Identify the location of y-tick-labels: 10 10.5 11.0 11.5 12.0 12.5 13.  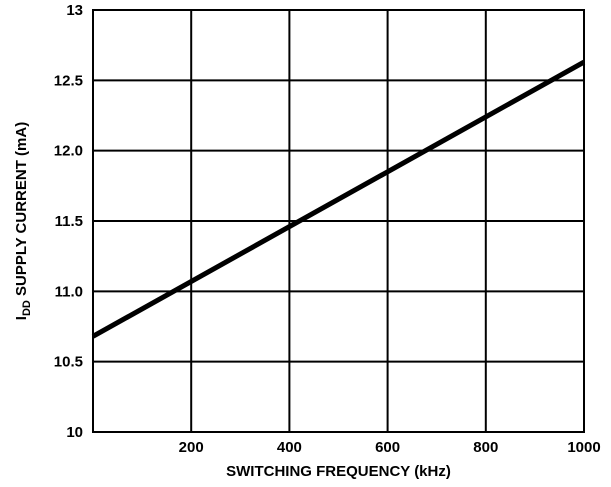
(68, 221).